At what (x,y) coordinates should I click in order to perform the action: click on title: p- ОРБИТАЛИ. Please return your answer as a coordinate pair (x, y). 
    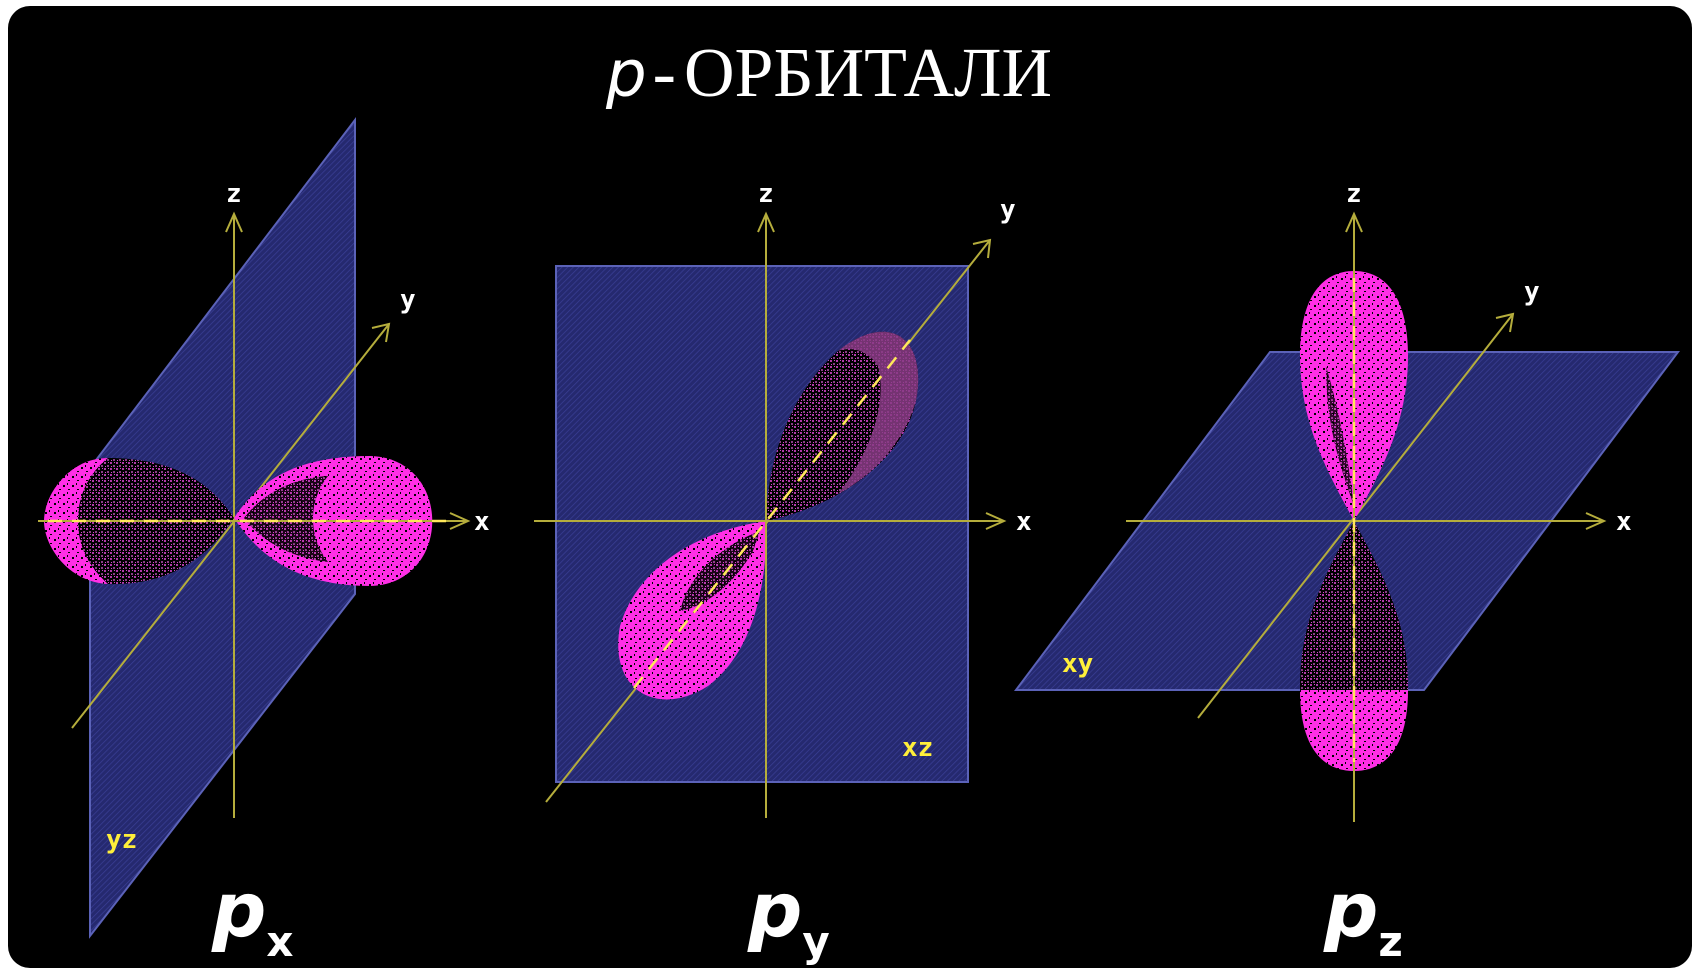
    Looking at the image, I should click on (828, 73).